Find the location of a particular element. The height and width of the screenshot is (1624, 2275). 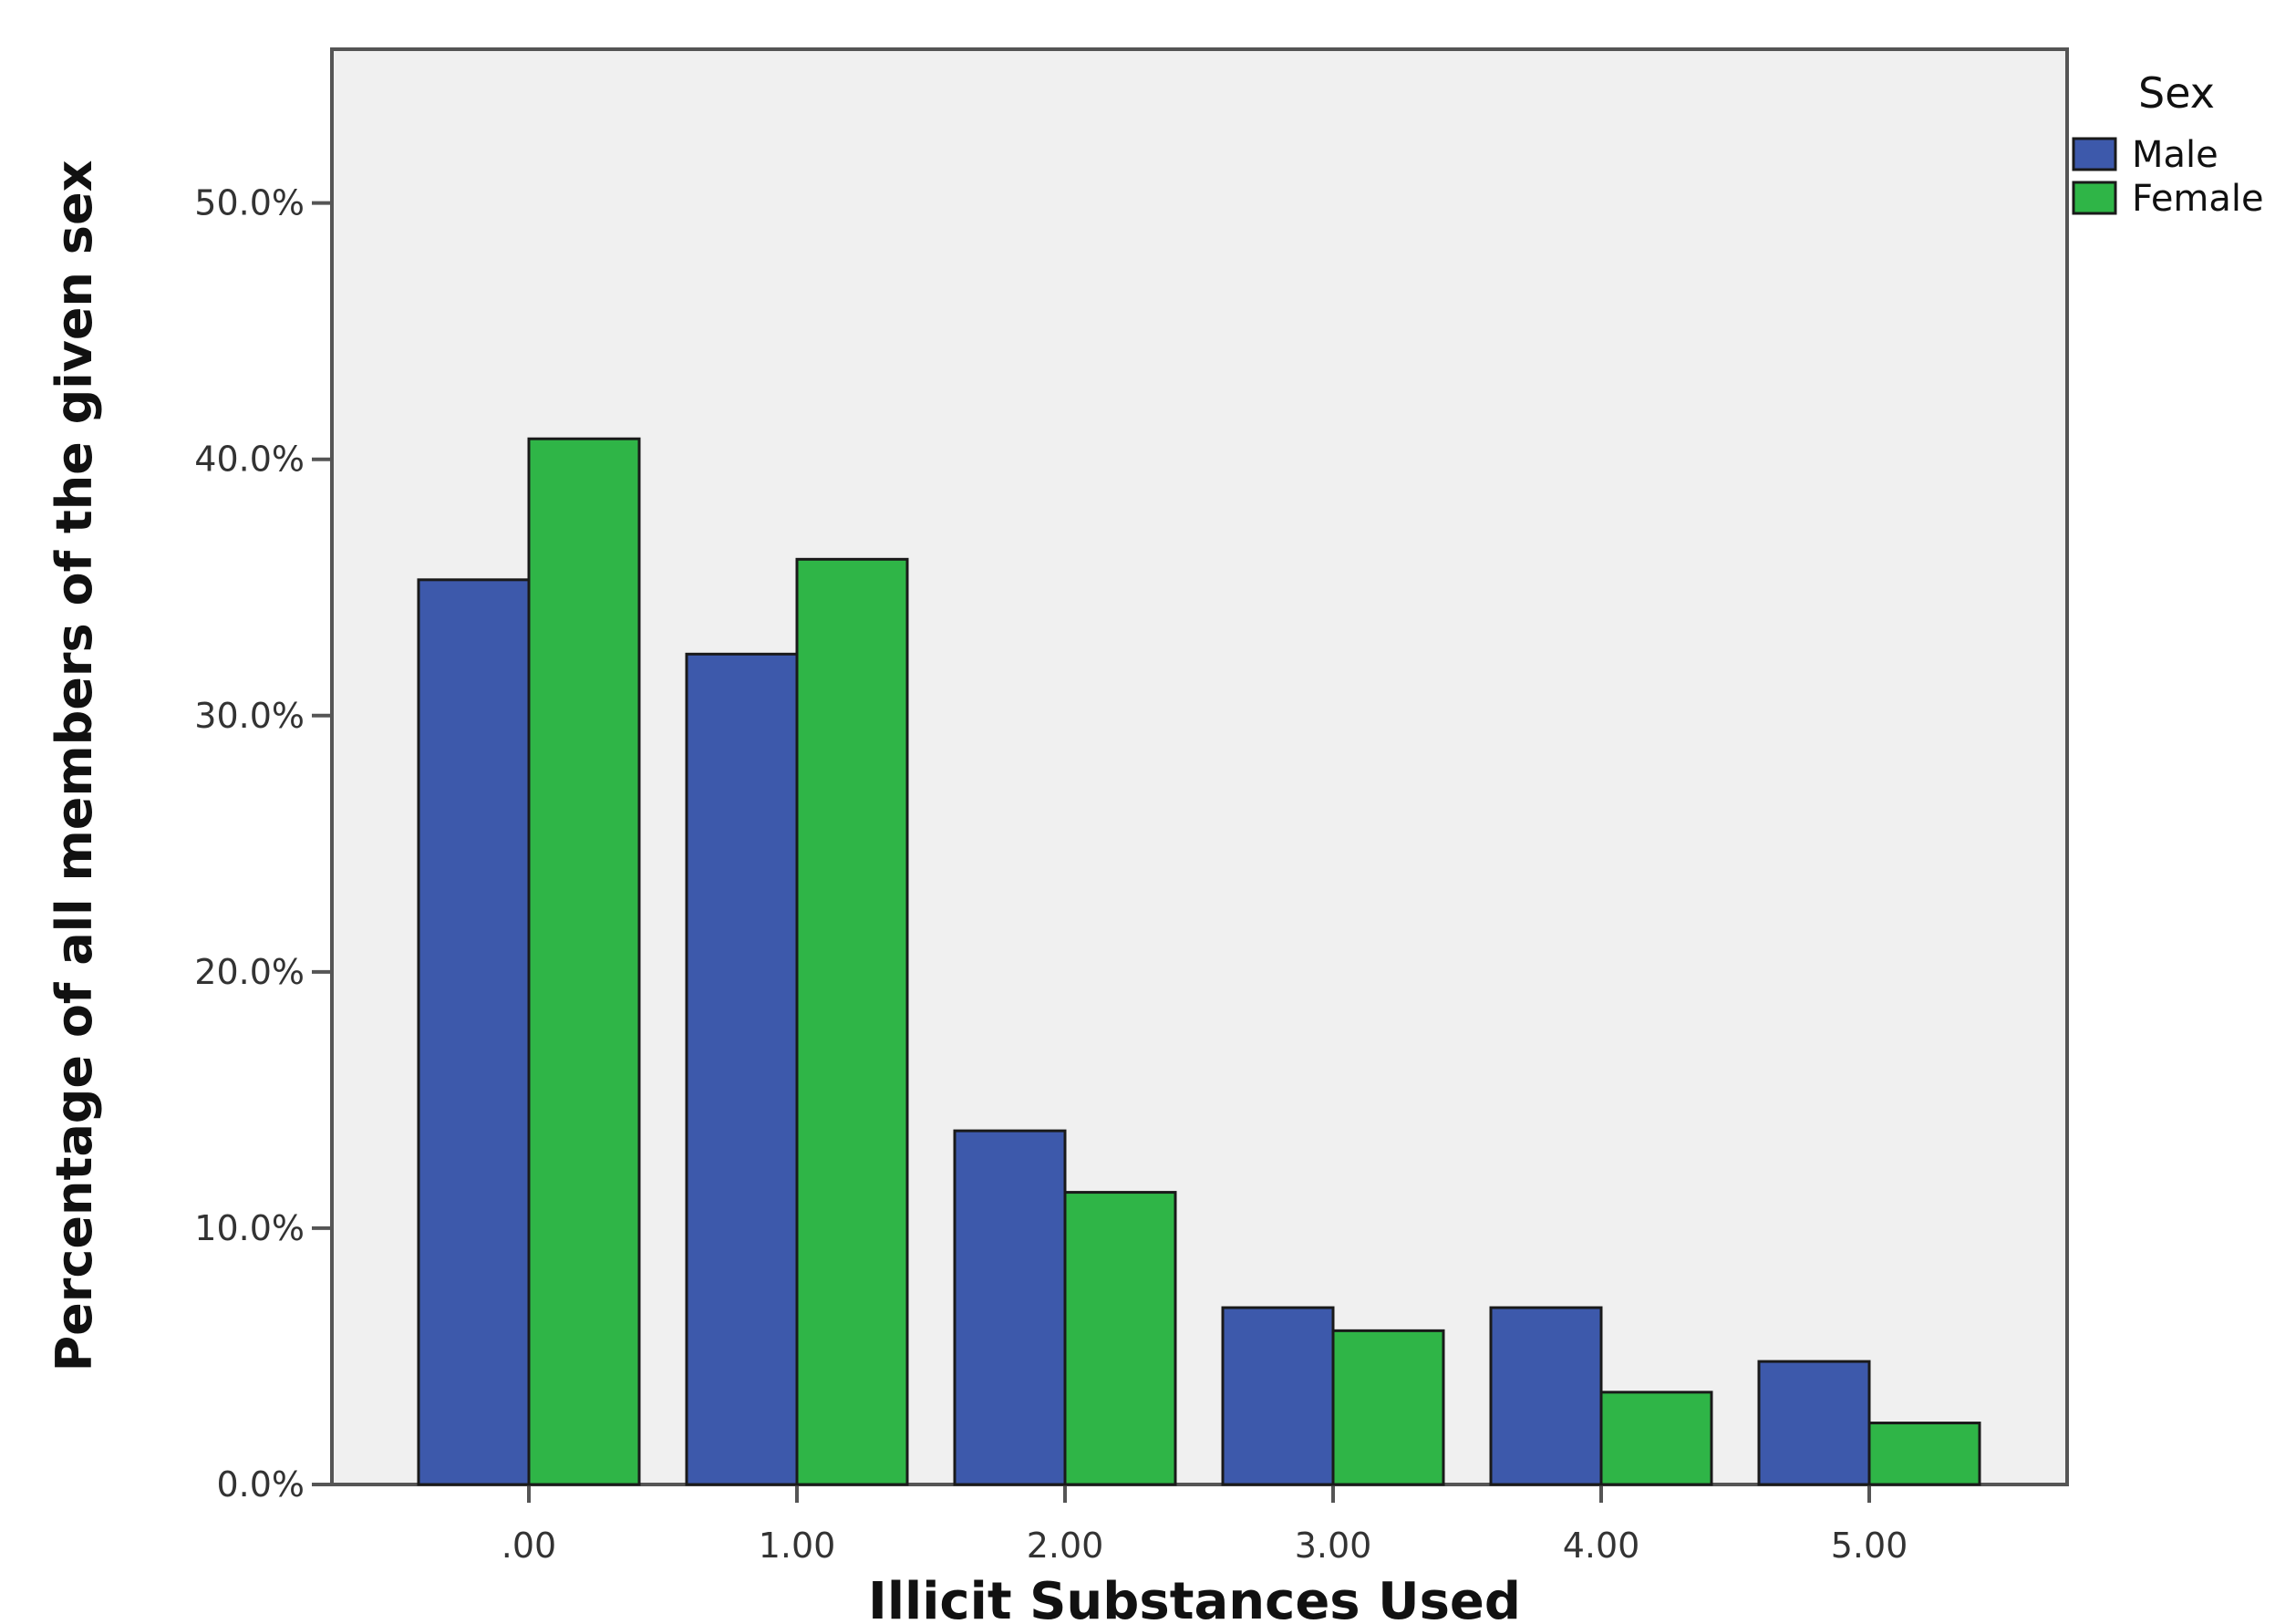

x-tick-label: 5.00 is located at coordinates (1870, 1546).